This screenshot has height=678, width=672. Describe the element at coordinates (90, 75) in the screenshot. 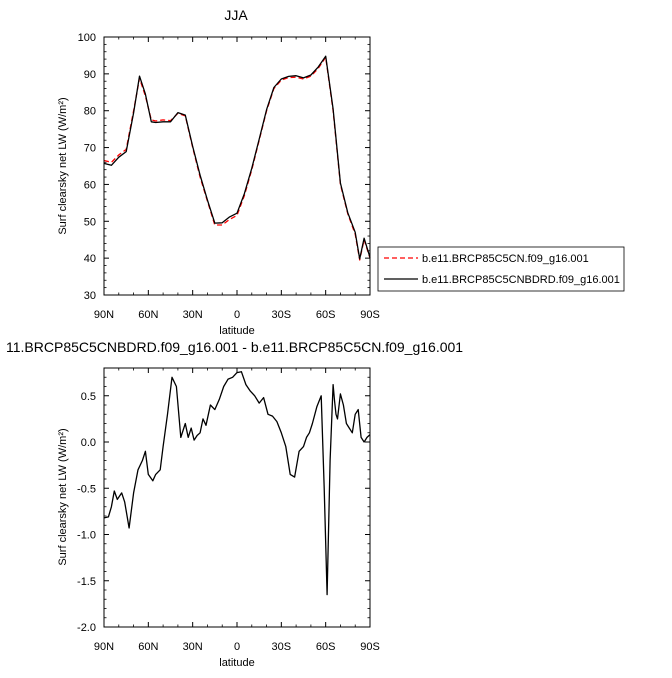

I see `top-y-tick-label: 90` at that location.